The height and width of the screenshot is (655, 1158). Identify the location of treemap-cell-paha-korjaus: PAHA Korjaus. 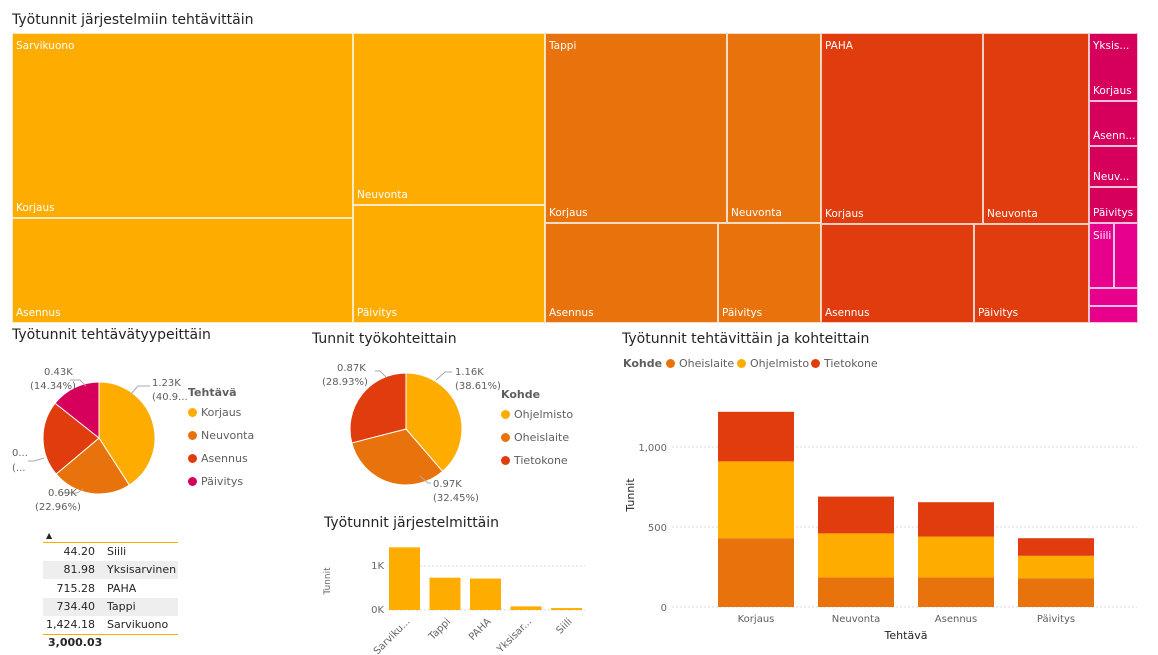
(902, 128).